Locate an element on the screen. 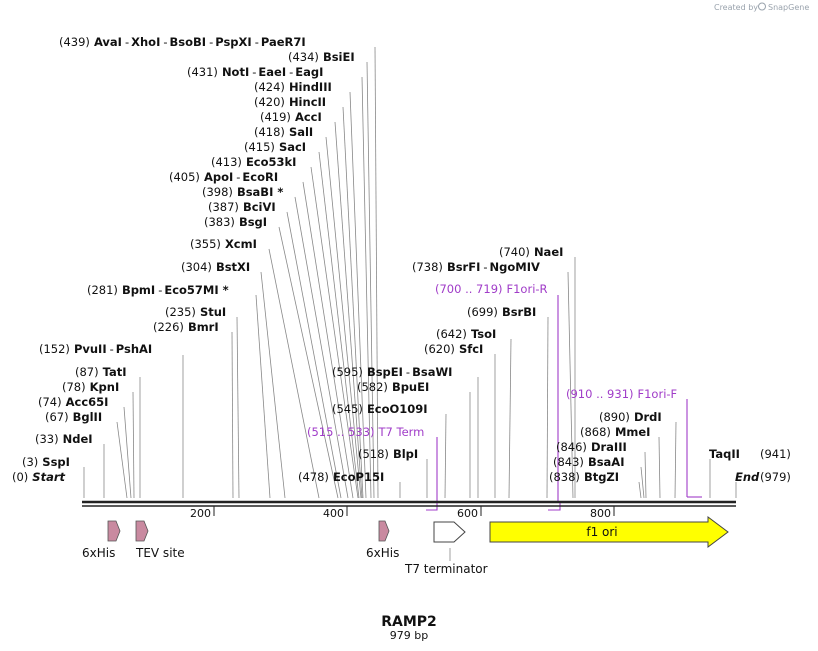 This screenshot has height=651, width=818. site-label: (518) BlpI is located at coordinates (388, 454).